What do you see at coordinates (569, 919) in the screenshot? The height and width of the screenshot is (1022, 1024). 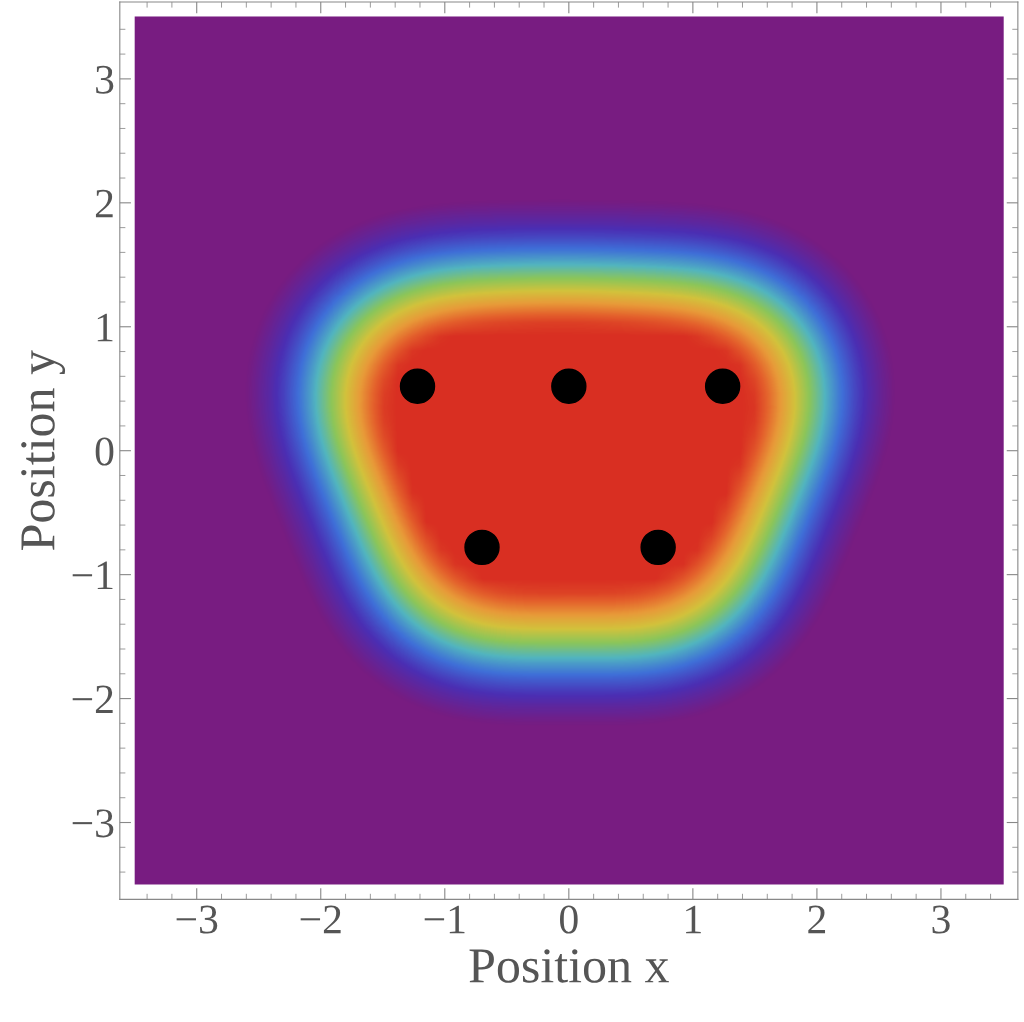 I see `x-tick-label: 0` at bounding box center [569, 919].